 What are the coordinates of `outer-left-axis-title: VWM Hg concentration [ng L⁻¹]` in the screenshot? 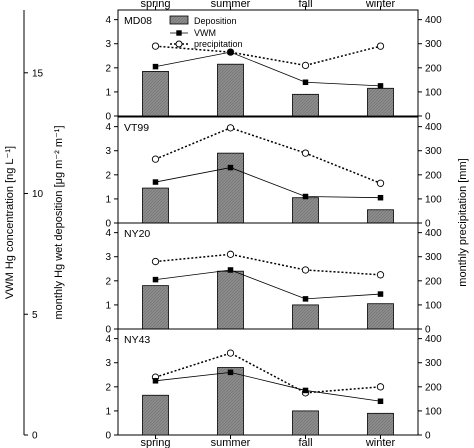 It's located at (10, 222).